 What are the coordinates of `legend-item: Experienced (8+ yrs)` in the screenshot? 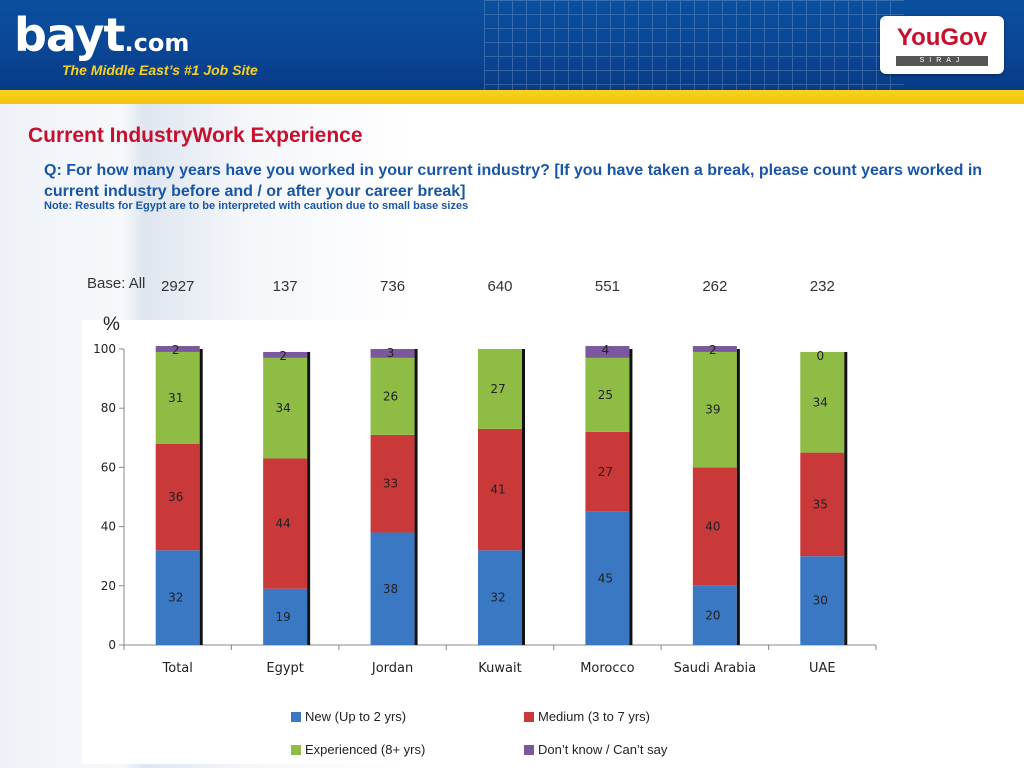 It's located at (358, 749).